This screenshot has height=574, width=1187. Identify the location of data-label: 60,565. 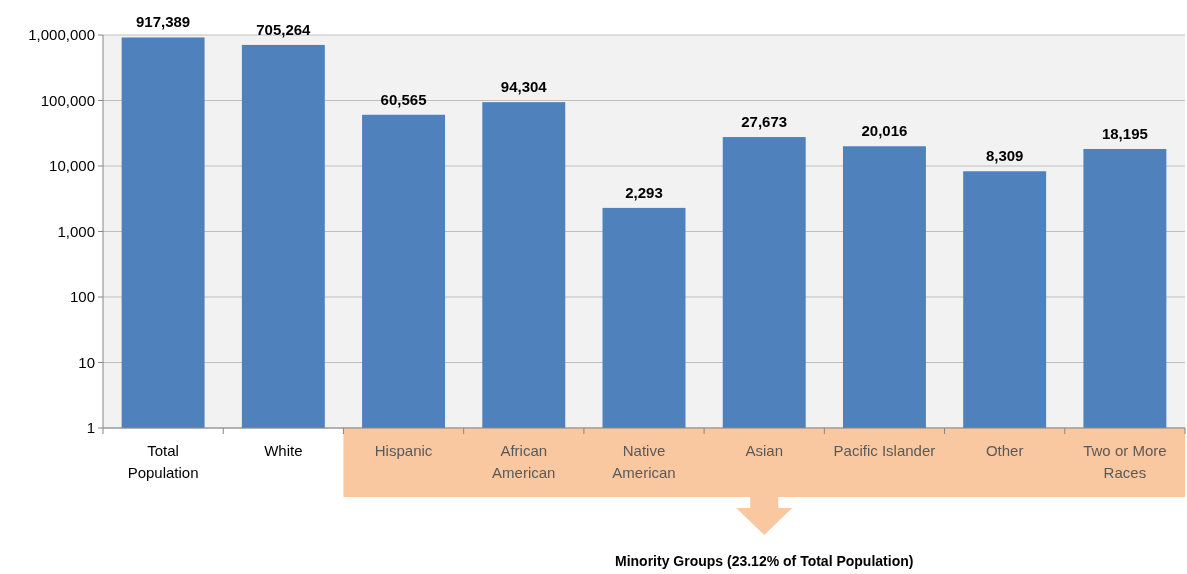
(403, 99).